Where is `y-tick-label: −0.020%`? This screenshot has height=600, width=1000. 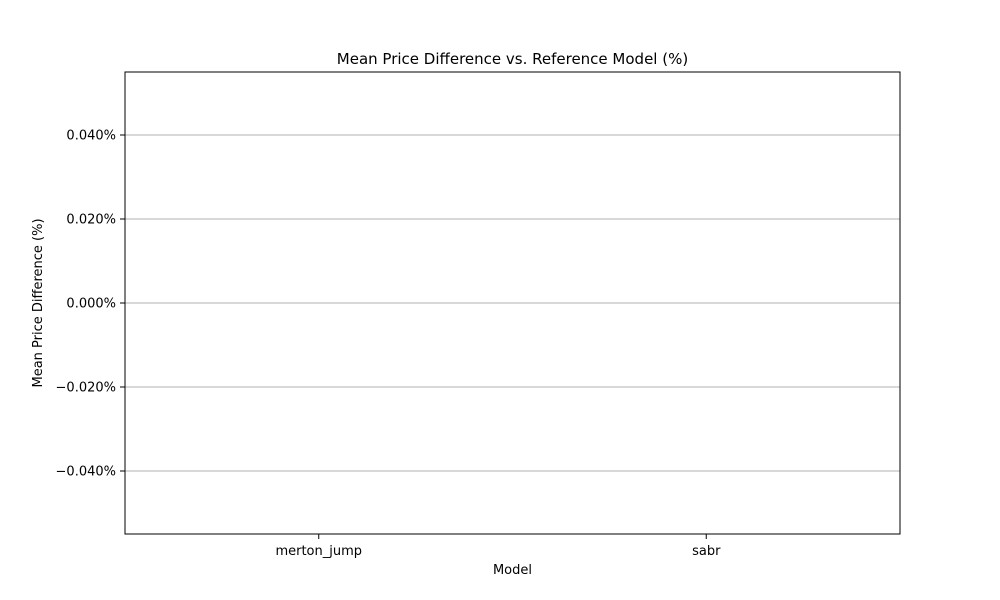
y-tick-label: −0.020% is located at coordinates (86, 388).